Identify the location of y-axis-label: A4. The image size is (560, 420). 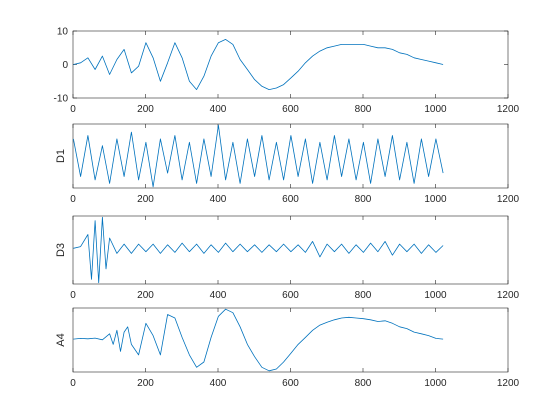
(61, 339).